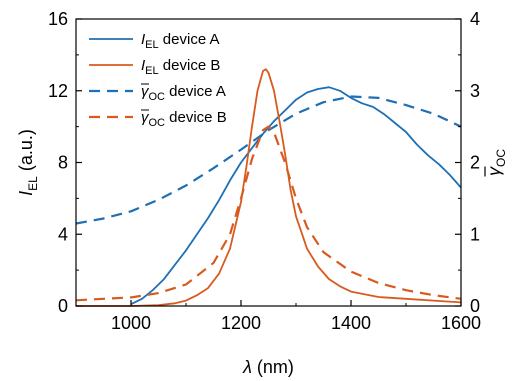 The height and width of the screenshot is (381, 518). I want to click on y-left-tick-label: 12, so click(58, 91).